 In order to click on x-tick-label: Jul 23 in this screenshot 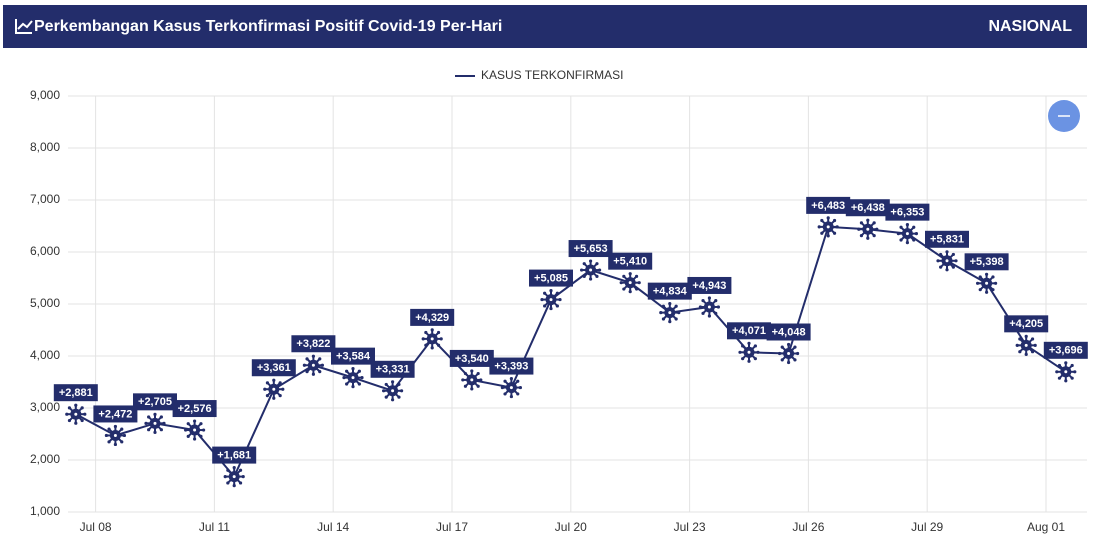, I will do `click(690, 527)`.